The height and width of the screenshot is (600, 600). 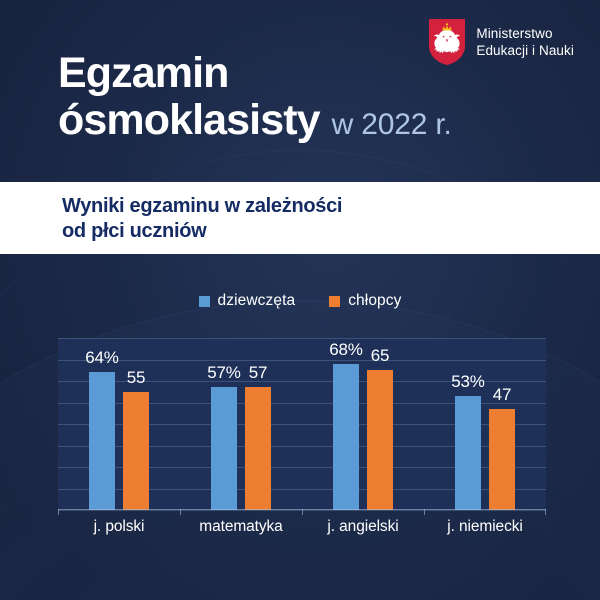 I want to click on title-line-2: ósmoklasisty, so click(x=189, y=120).